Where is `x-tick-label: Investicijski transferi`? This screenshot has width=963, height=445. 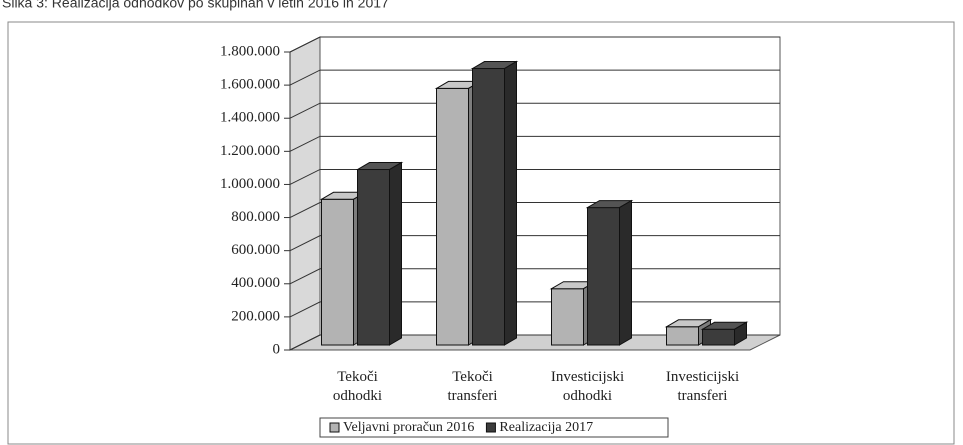 x-tick-label: Investicijski transferi is located at coordinates (702, 386).